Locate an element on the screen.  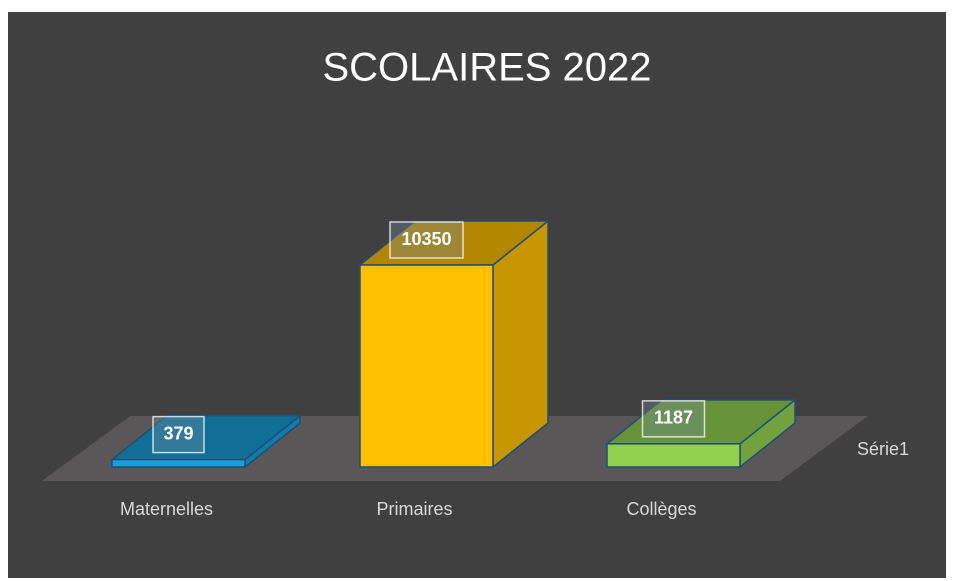
series-label: Série1 is located at coordinates (883, 449).